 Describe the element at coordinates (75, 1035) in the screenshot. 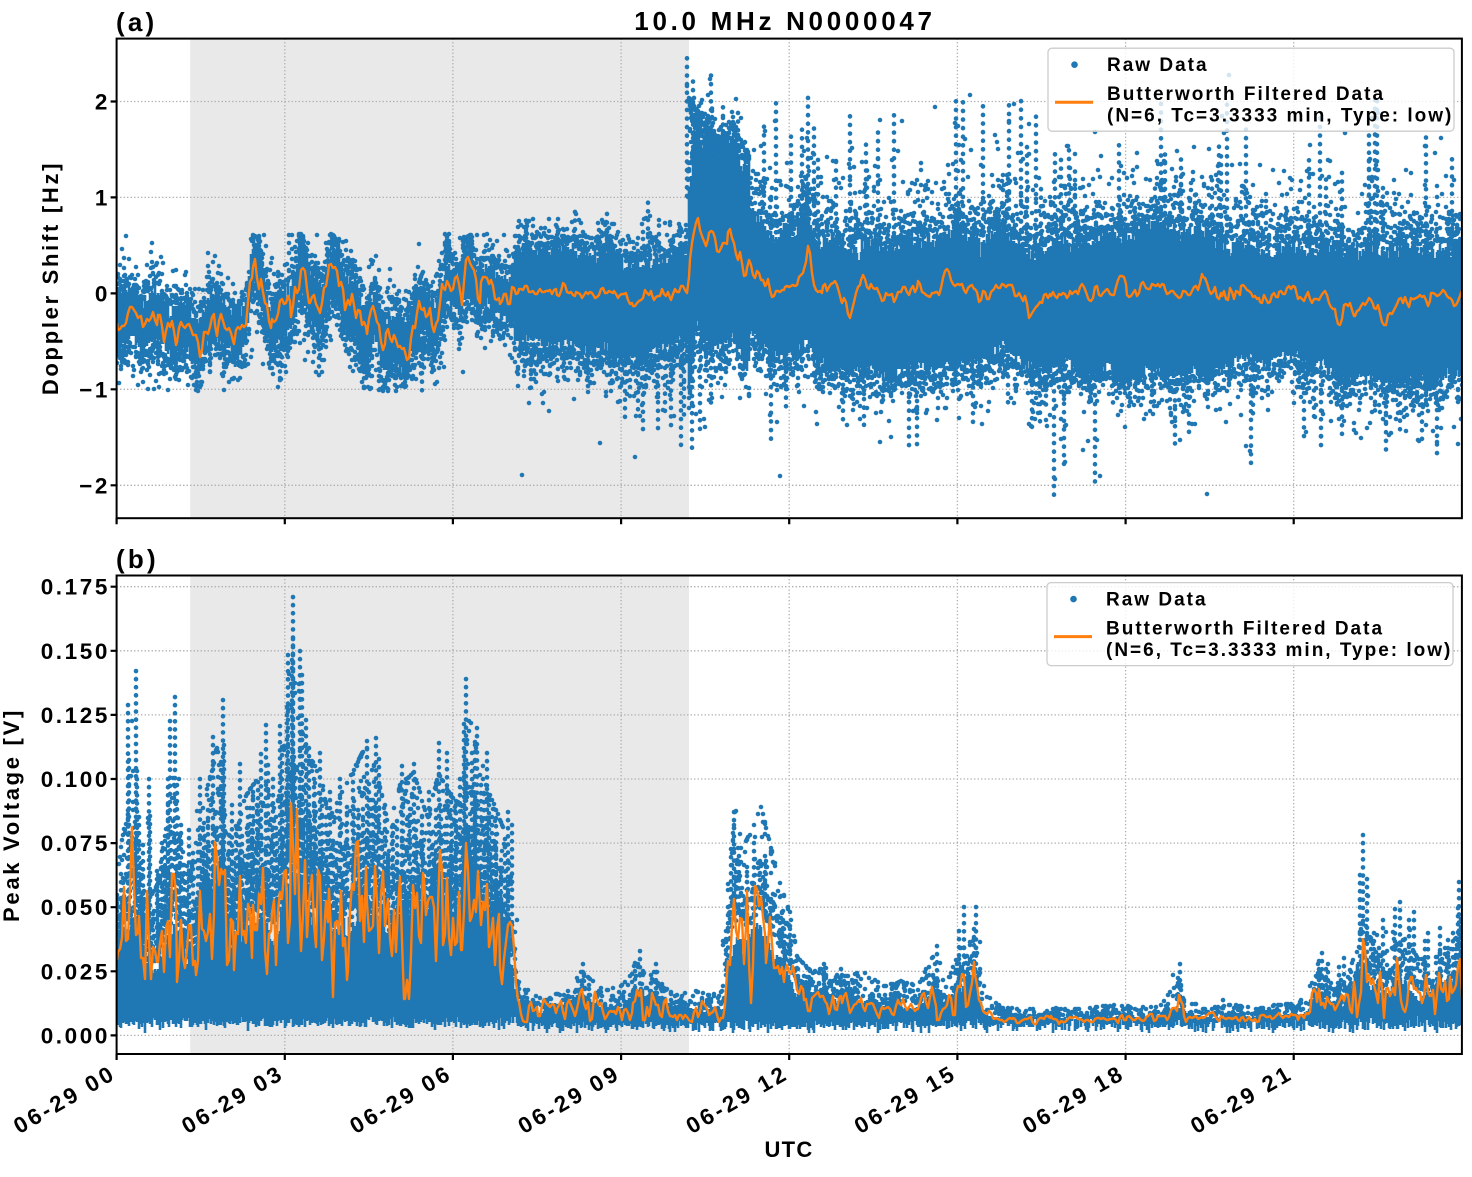

I see `svg-text: 0.000` at that location.